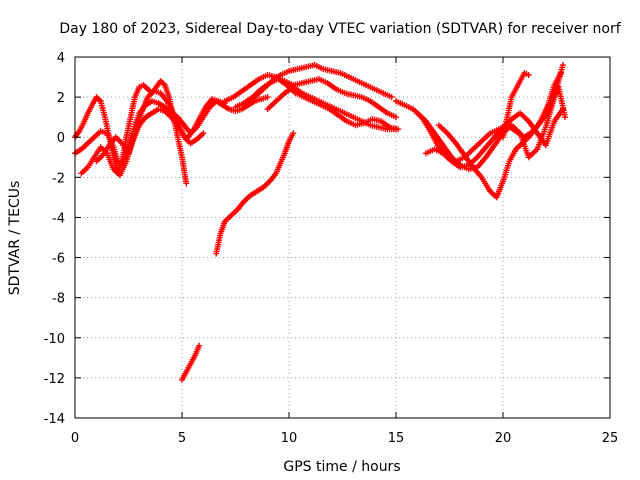  Describe the element at coordinates (331, 108) in the screenshot. I see `series-track-h` at that location.